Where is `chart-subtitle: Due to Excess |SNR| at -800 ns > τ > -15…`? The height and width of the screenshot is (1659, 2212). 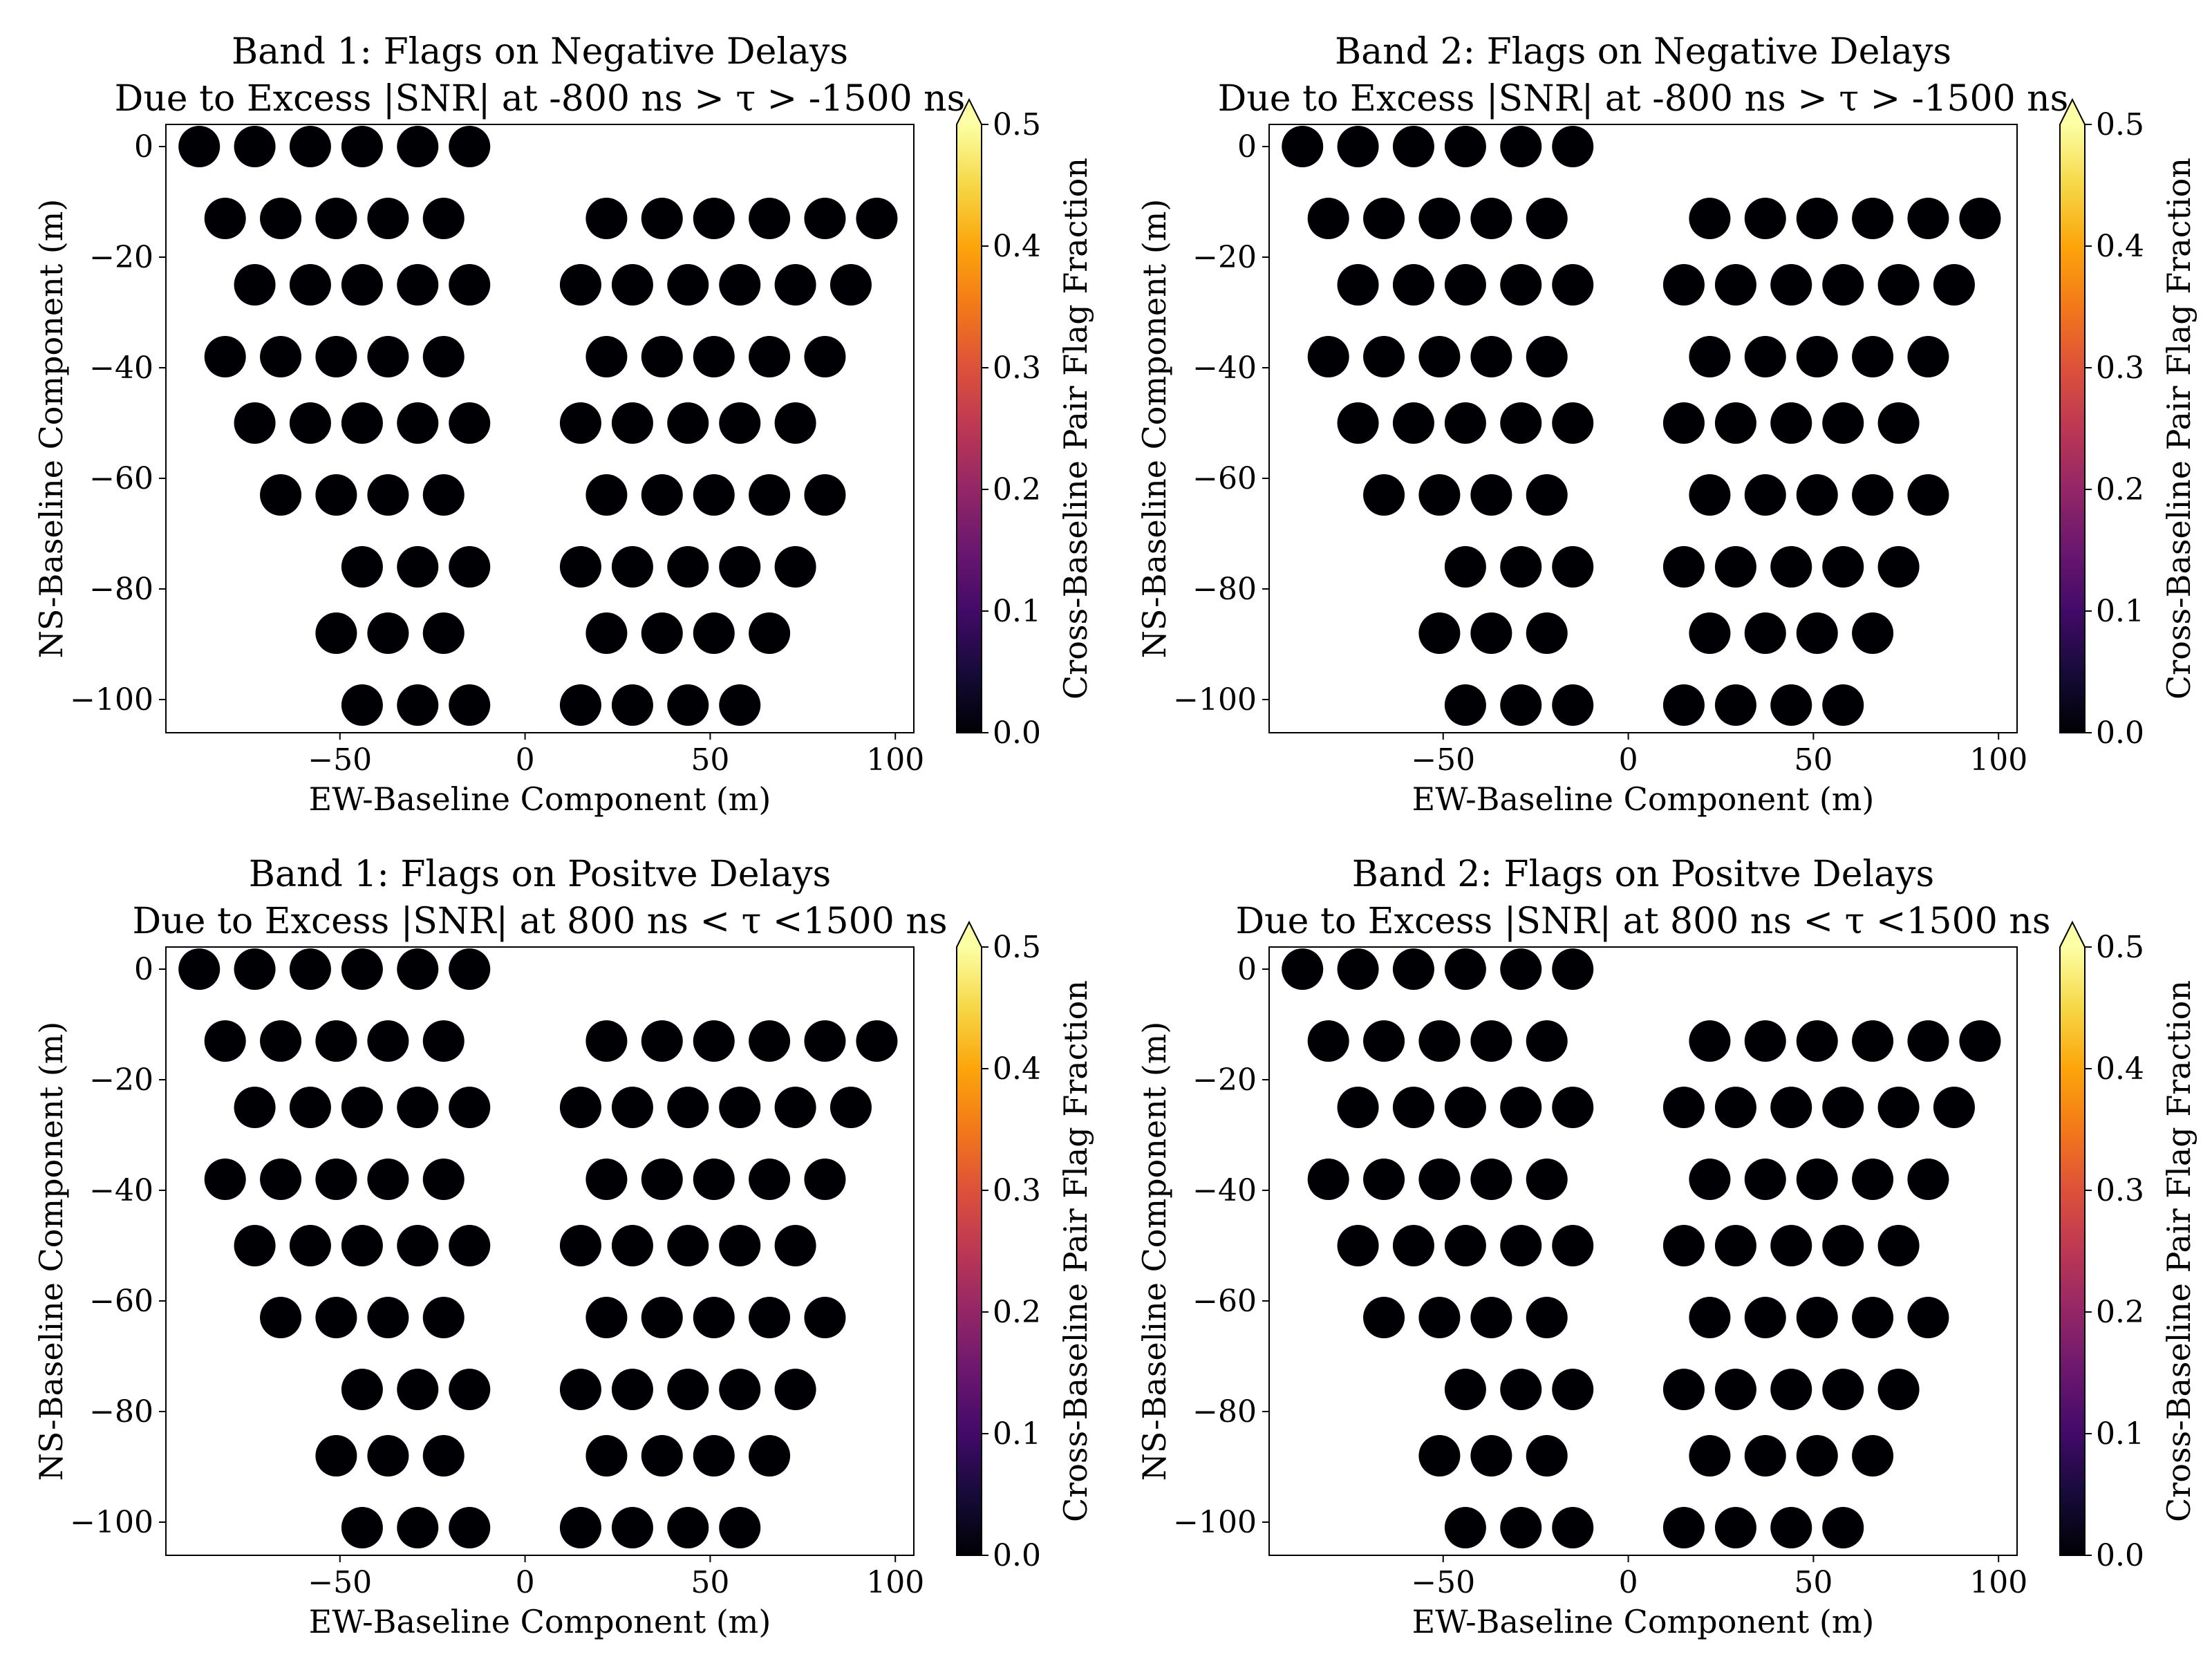
chart-subtitle: Due to Excess |SNR| at -800 ns > τ > -15… is located at coordinates (540, 99).